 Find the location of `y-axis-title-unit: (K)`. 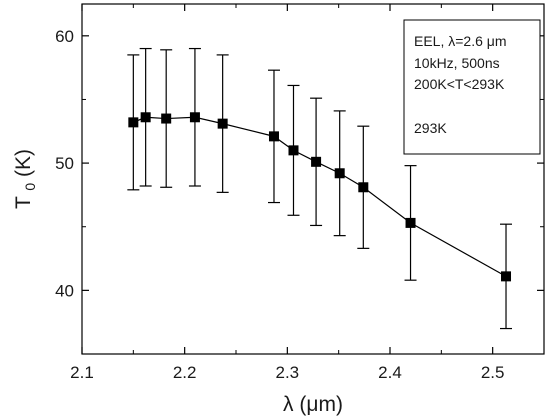

y-axis-title-unit: (K) is located at coordinates (23, 163).